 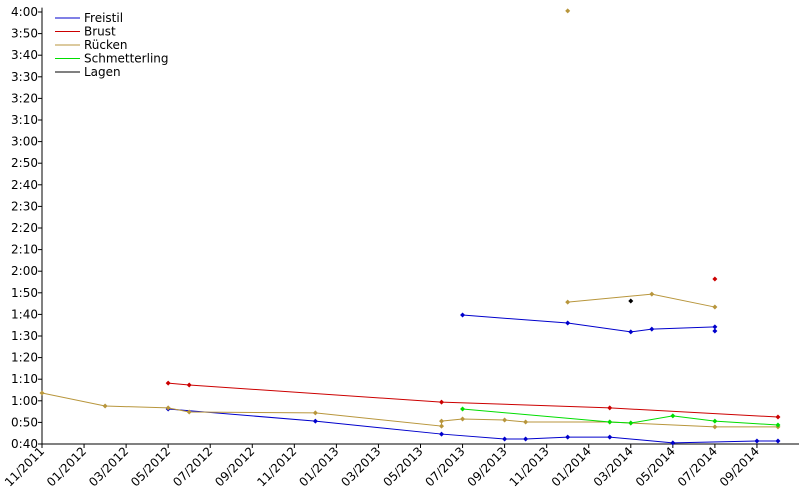 What do you see at coordinates (571, 466) in the screenshot?
I see `x-tick-label: 01/2014` at bounding box center [571, 466].